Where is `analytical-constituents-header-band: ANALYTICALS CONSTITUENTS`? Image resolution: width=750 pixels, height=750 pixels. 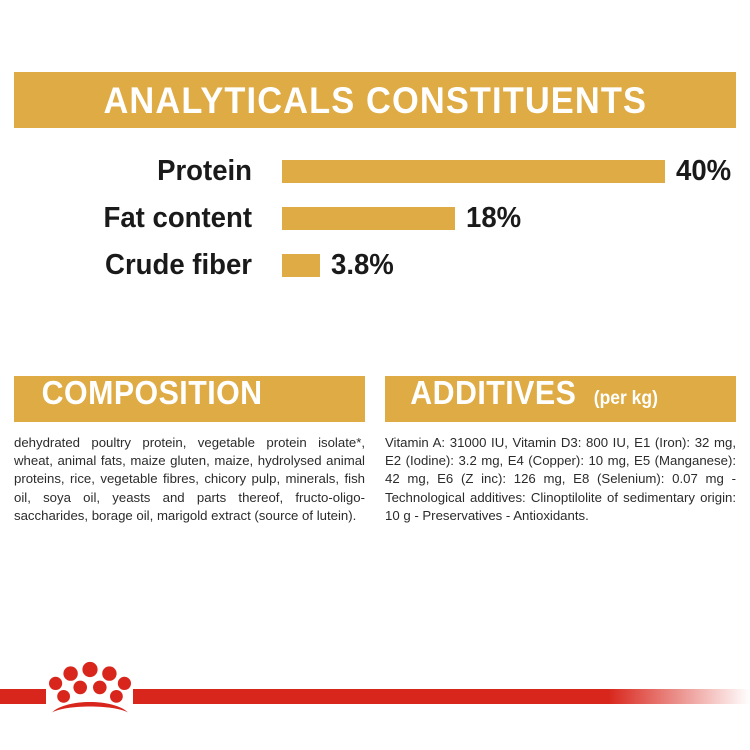
analytical-constituents-header-band: ANALYTICALS CONSTITUENTS is located at coordinates (375, 100).